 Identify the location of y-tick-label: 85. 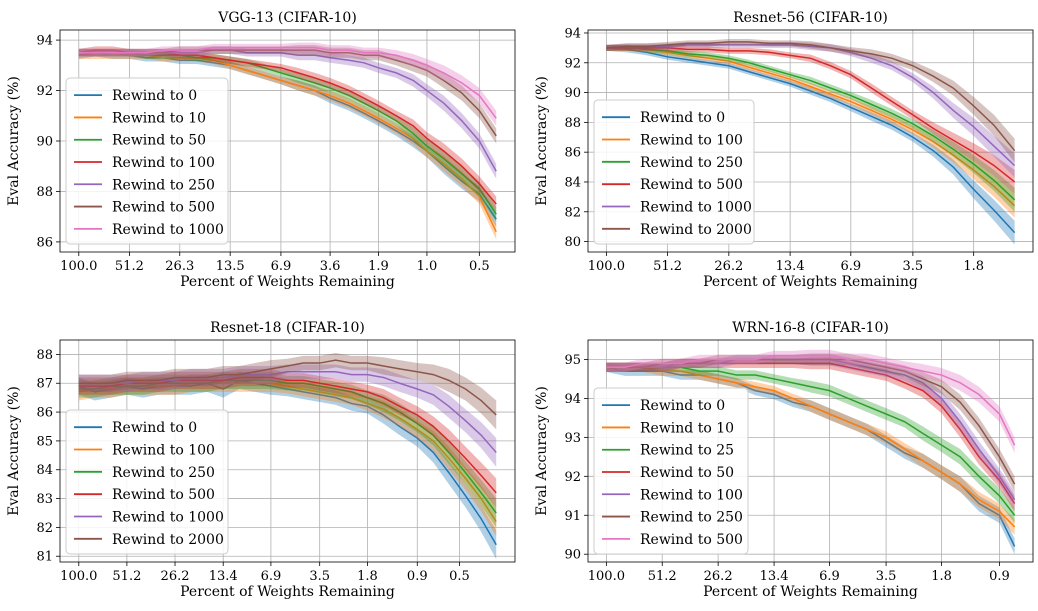
(44, 441).